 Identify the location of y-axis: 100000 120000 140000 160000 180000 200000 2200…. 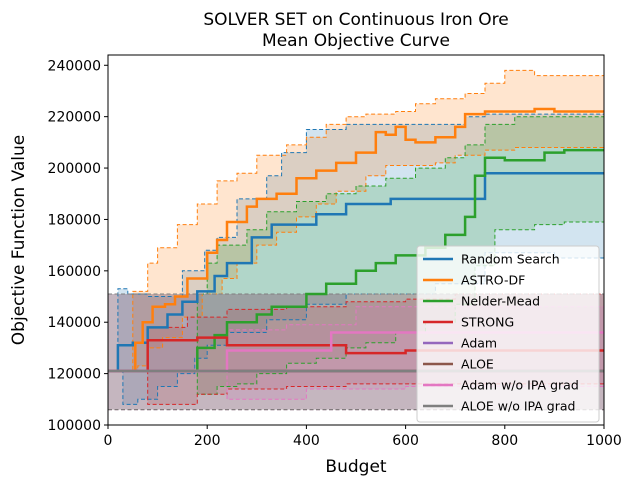
(78, 246).